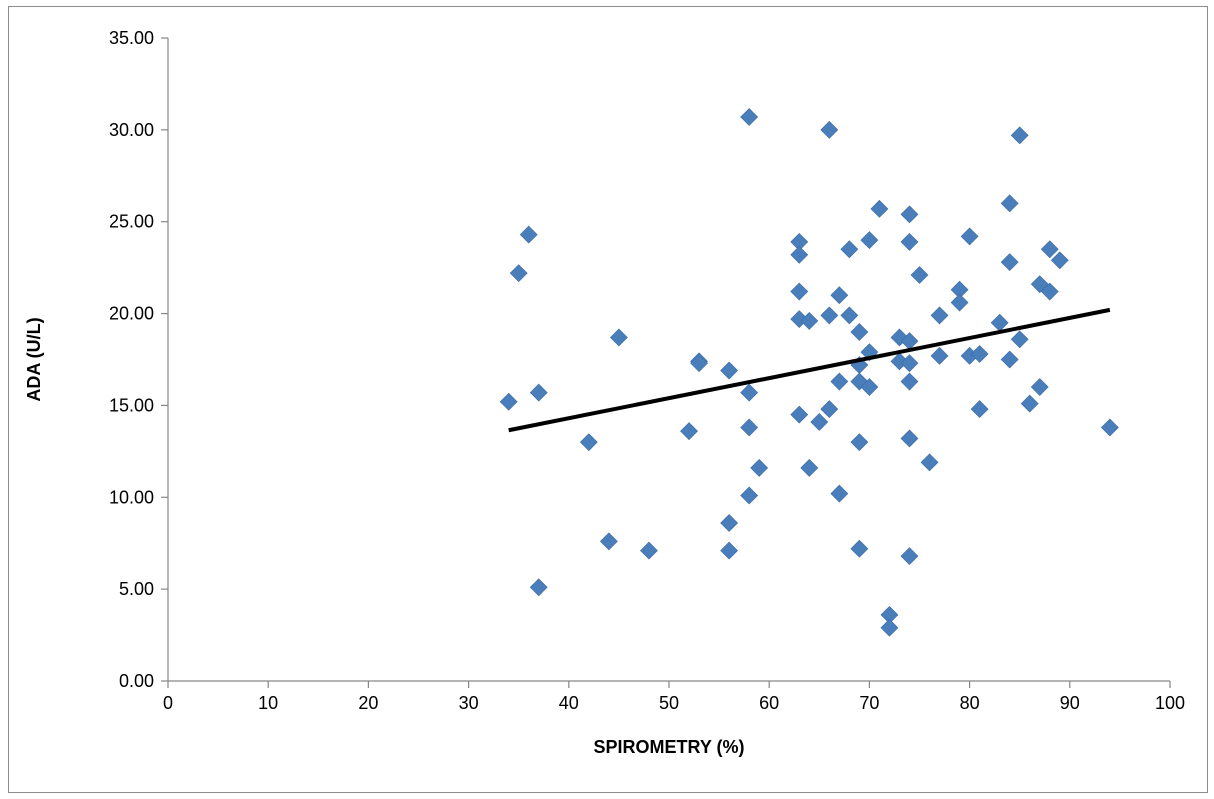  What do you see at coordinates (136, 589) in the screenshot?
I see `y-tick-label: 5.00` at bounding box center [136, 589].